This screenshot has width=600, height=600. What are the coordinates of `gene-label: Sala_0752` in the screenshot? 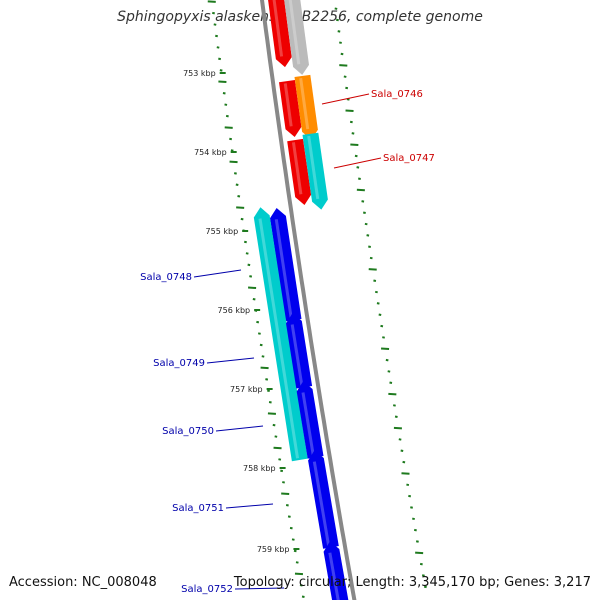 It's located at (207, 589).